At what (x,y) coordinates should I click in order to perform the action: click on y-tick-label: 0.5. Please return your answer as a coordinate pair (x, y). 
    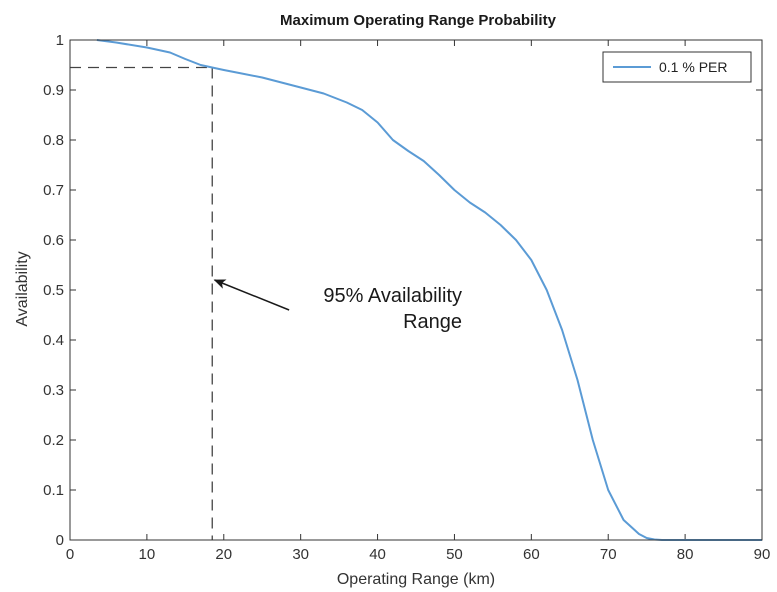
    Looking at the image, I should click on (53, 290).